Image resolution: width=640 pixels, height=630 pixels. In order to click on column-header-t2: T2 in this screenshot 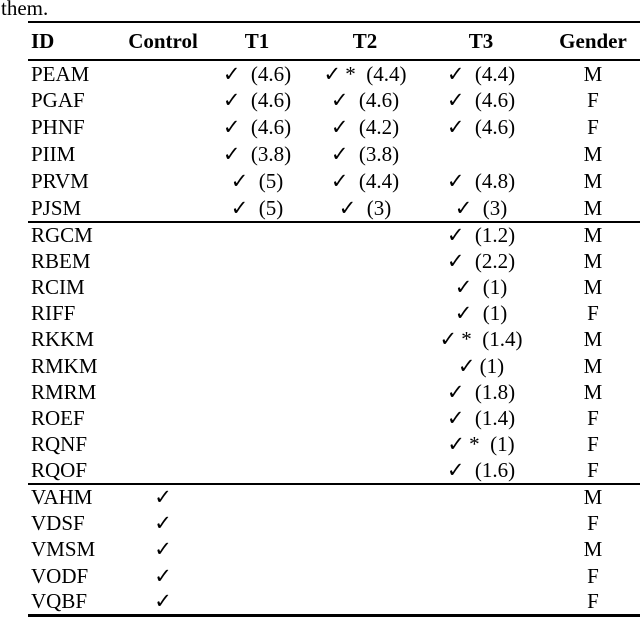, I will do `click(365, 40)`.